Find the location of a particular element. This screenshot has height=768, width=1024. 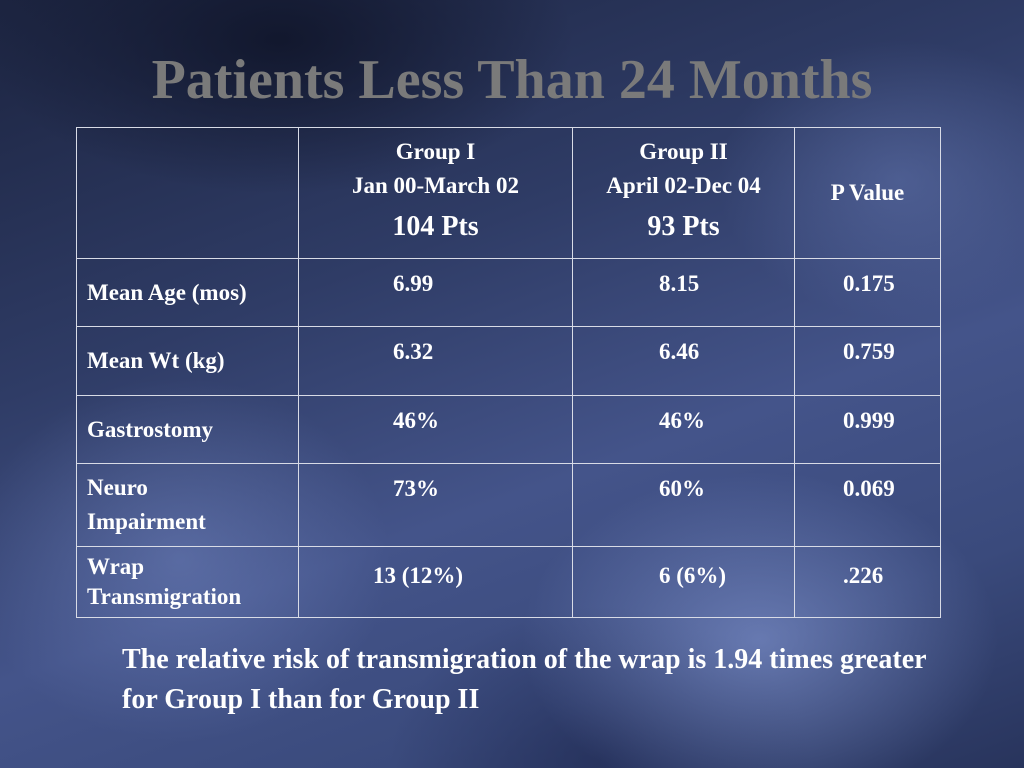

header-group2: Group II April 02-Dec 04 93 Pts is located at coordinates (683, 193).